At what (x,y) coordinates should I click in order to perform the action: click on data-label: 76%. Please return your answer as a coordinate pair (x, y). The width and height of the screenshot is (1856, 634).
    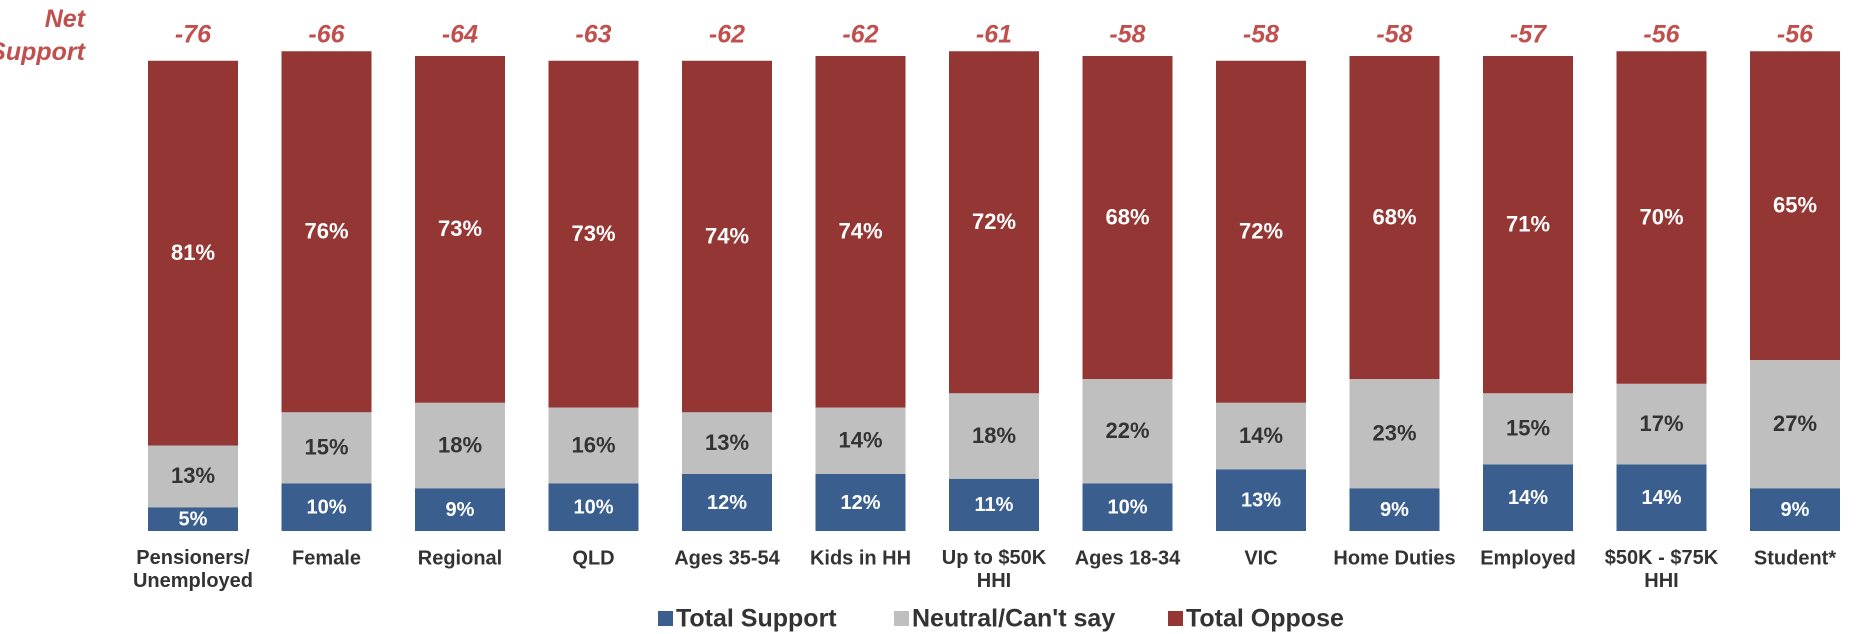
    Looking at the image, I should click on (326, 231).